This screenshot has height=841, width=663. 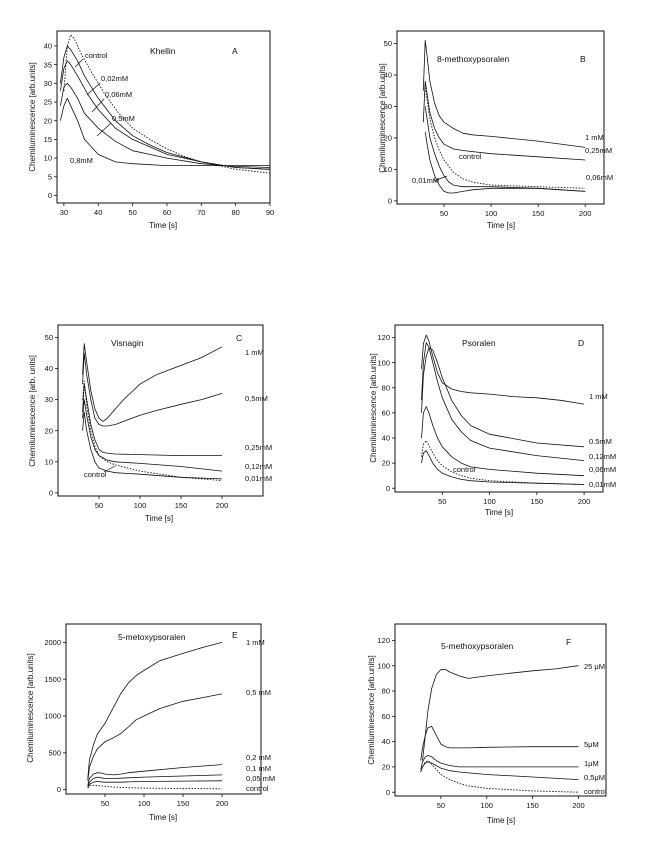 What do you see at coordinates (270, 212) in the screenshot?
I see `x-tick-label: 90` at bounding box center [270, 212].